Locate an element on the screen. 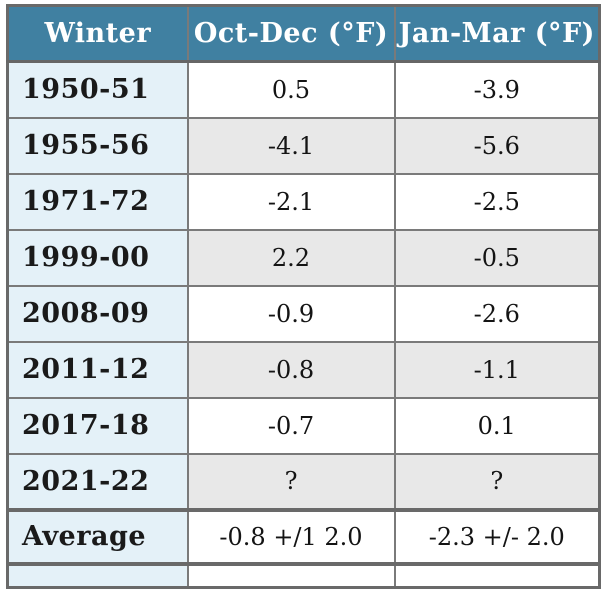 This screenshot has width=604, height=604. table-row: 2021-22 ? ? is located at coordinates (303, 481).